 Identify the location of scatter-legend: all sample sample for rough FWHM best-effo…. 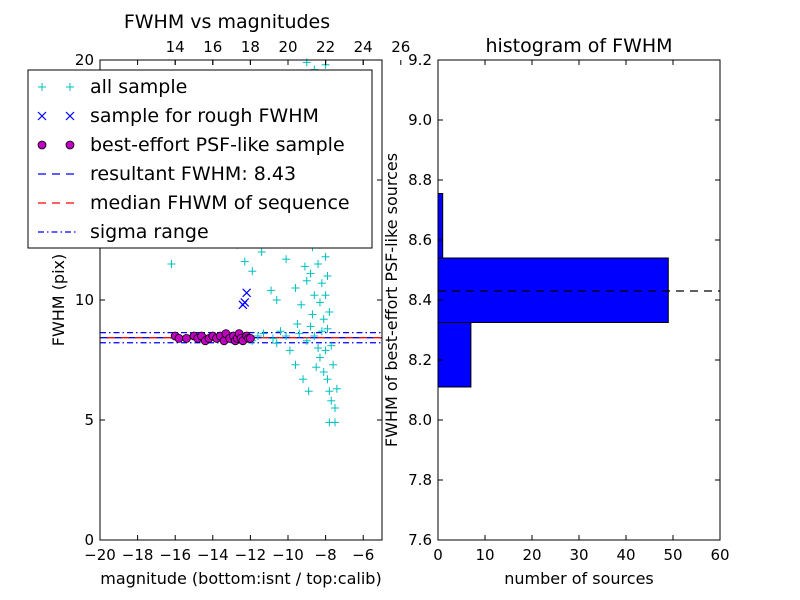
(200, 159).